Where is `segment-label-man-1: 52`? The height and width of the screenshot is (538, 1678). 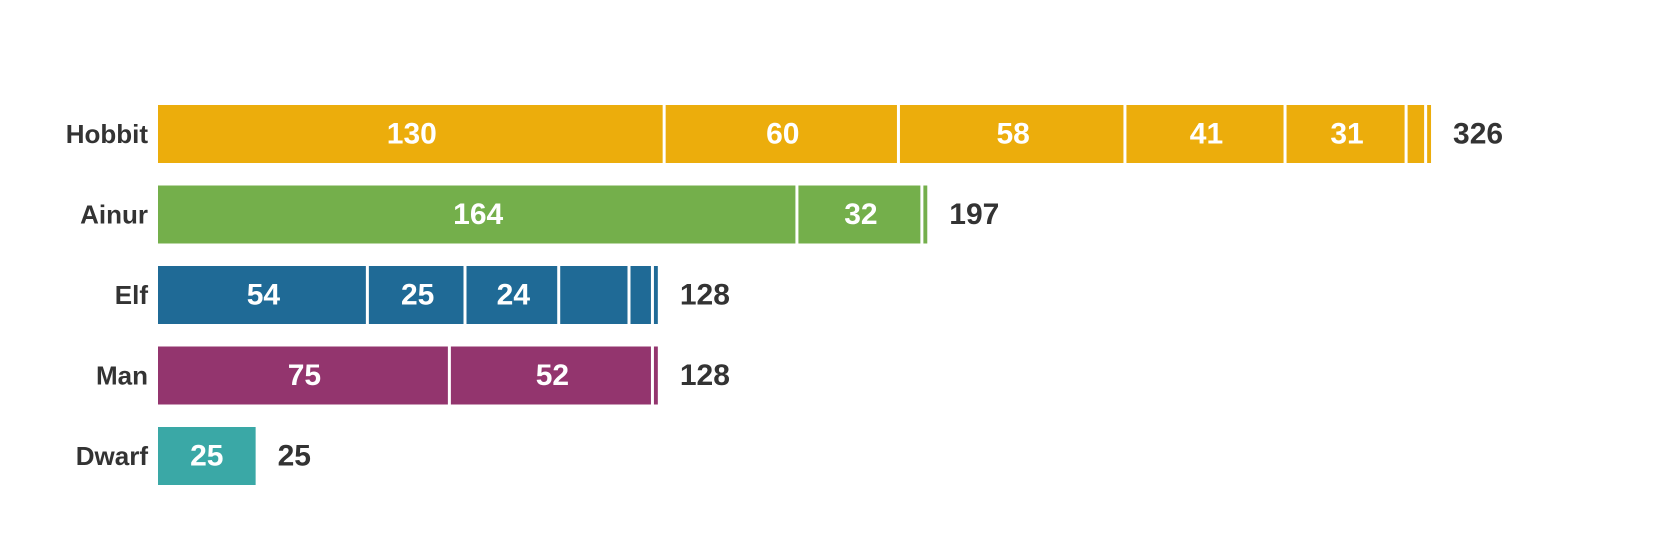 segment-label-man-1: 52 is located at coordinates (552, 375).